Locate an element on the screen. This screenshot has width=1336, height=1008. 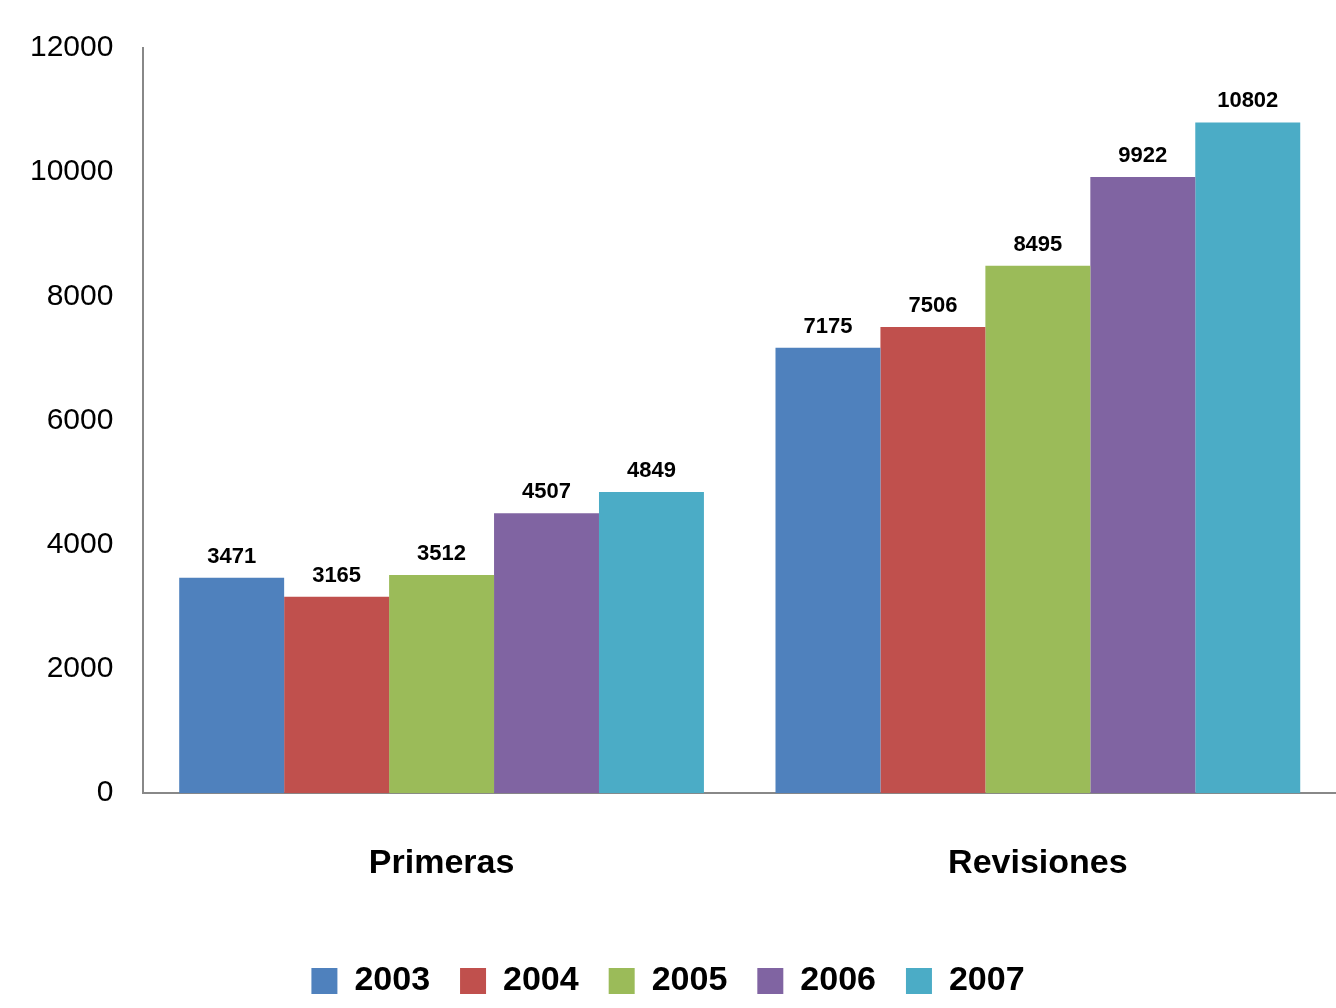
legend-label: 2006 is located at coordinates (838, 978).